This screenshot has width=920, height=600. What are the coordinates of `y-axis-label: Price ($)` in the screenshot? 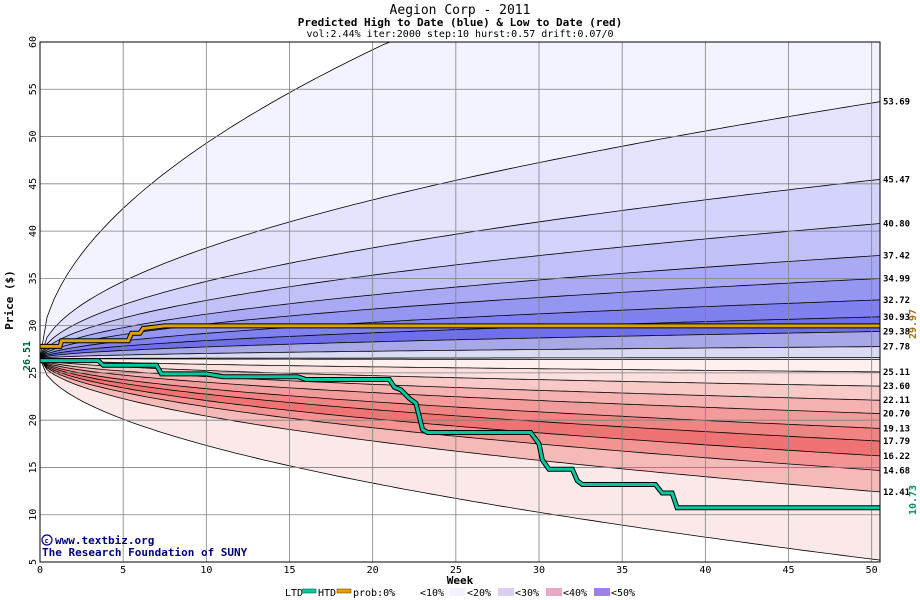 It's located at (9, 300).